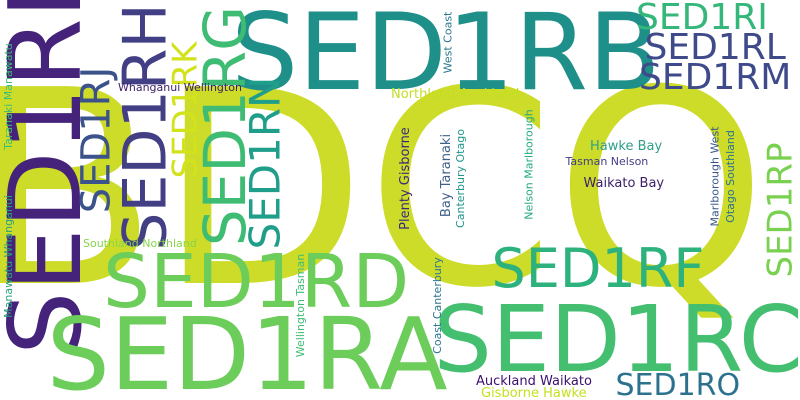 Image resolution: width=800 pixels, height=400 pixels. Describe the element at coordinates (247, 348) in the screenshot. I see `word-sed1ra: SED1RA` at that location.